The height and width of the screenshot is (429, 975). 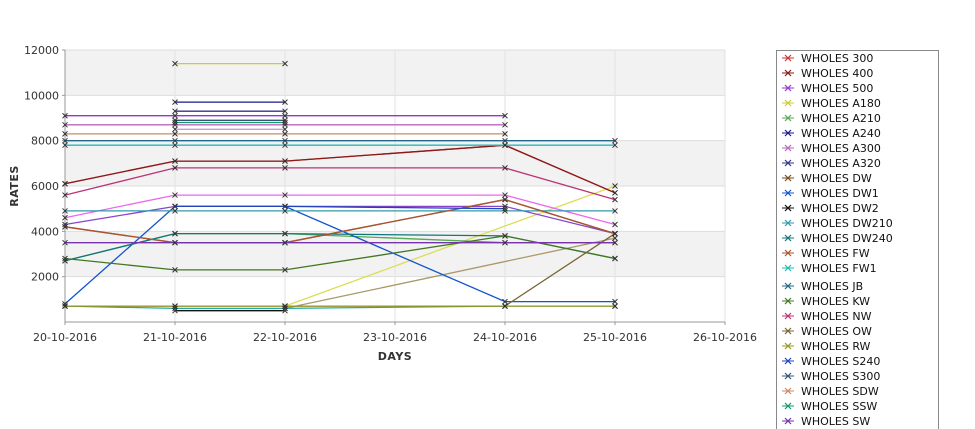 What do you see at coordinates (826, 301) in the screenshot?
I see `legend-item: WHOLES KW` at bounding box center [826, 301].